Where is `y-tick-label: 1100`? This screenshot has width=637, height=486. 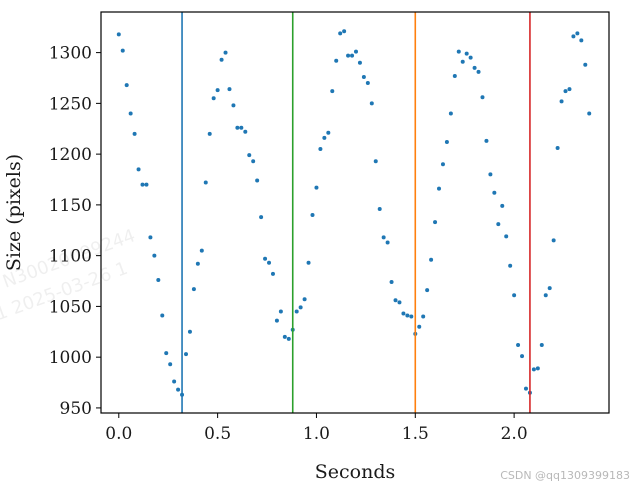 y-tick-label: 1100 is located at coordinates (70, 257).